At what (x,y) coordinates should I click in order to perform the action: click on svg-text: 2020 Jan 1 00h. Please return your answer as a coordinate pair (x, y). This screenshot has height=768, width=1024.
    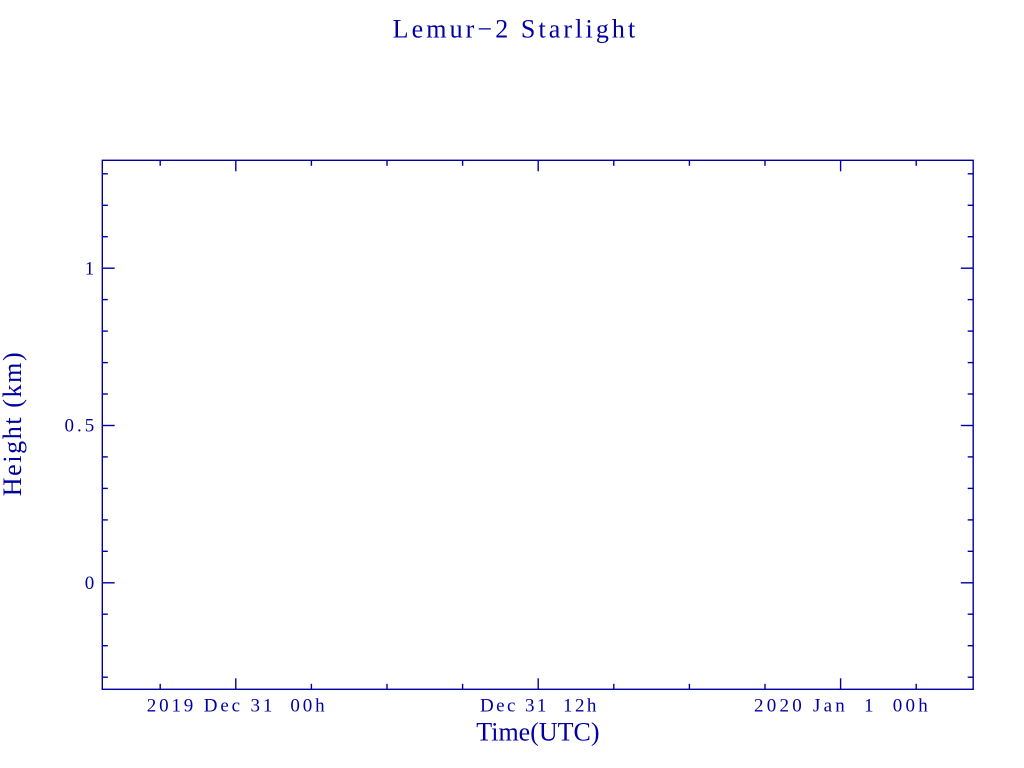
    Looking at the image, I should click on (842, 706).